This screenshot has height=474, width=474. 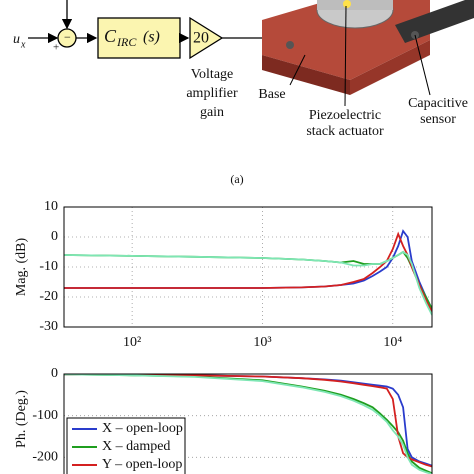 I want to click on caption: (a), so click(x=236, y=179).